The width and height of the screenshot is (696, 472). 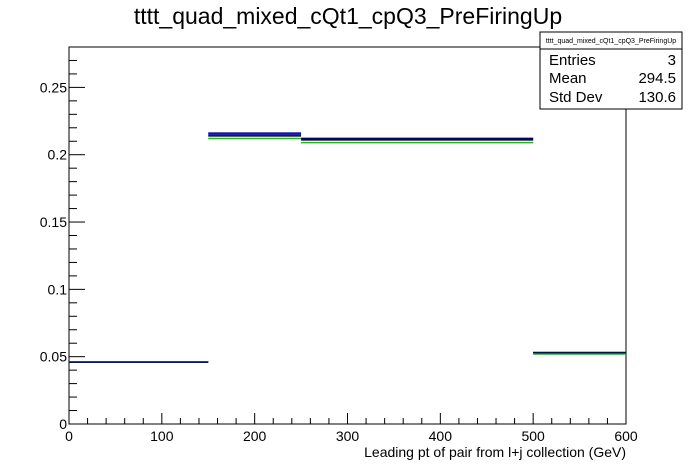 What do you see at coordinates (53, 87) in the screenshot?
I see `y-tick-label-0.25: 0.25` at bounding box center [53, 87].